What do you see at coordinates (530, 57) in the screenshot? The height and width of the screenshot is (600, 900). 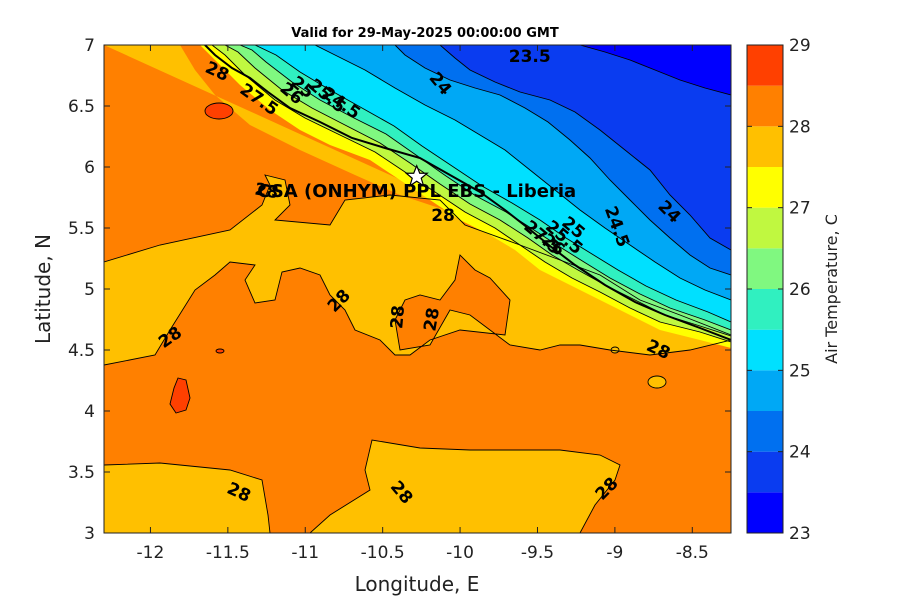 I see `contour-label: 23.5` at bounding box center [530, 57].